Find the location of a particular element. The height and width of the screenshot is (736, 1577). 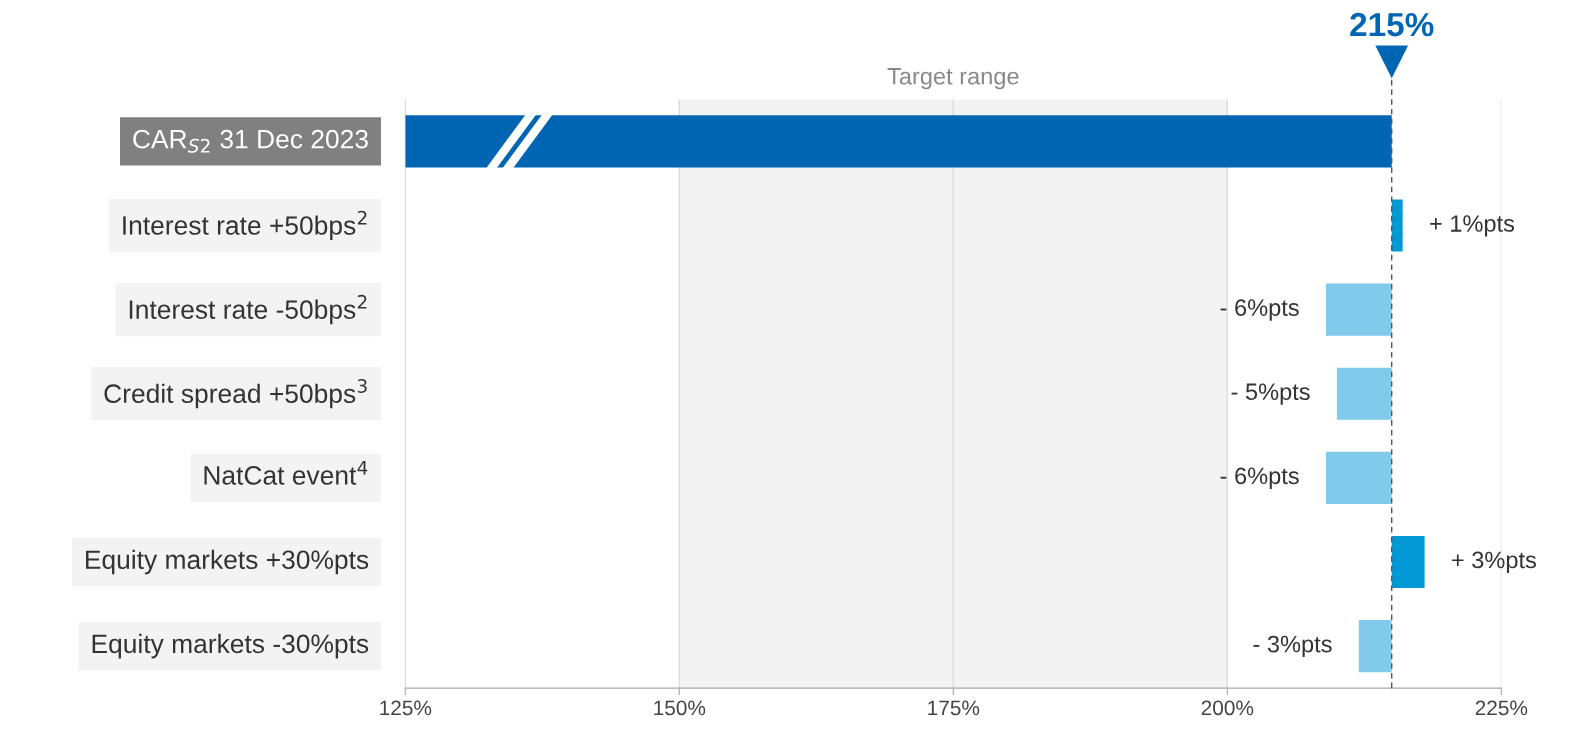

data-label: - 3%pts is located at coordinates (1292, 646).